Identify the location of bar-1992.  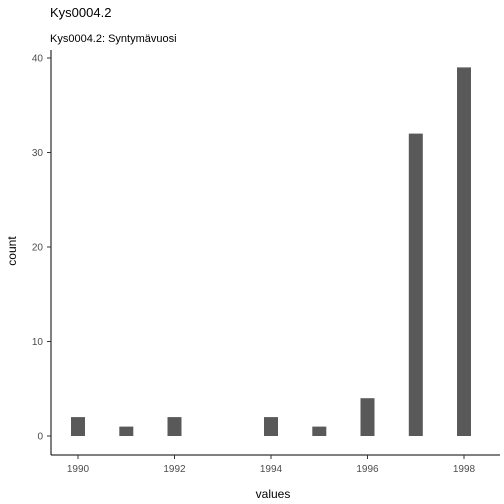
(174, 426).